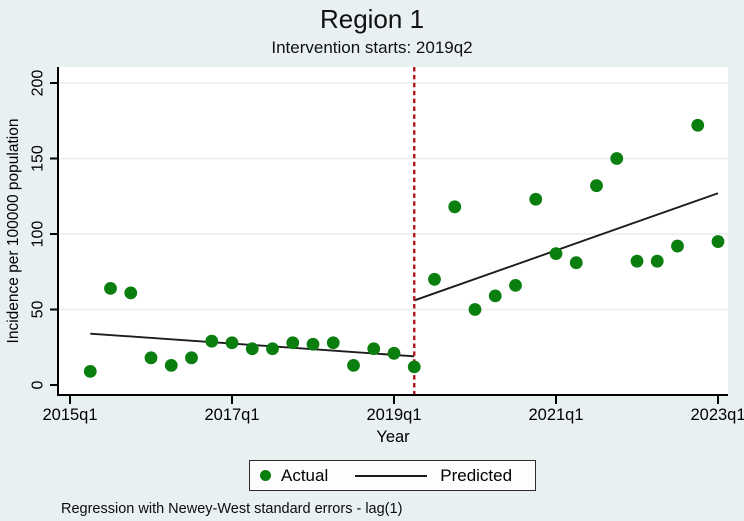 The image size is (744, 521). I want to click on predicted-line-icon, so click(391, 475).